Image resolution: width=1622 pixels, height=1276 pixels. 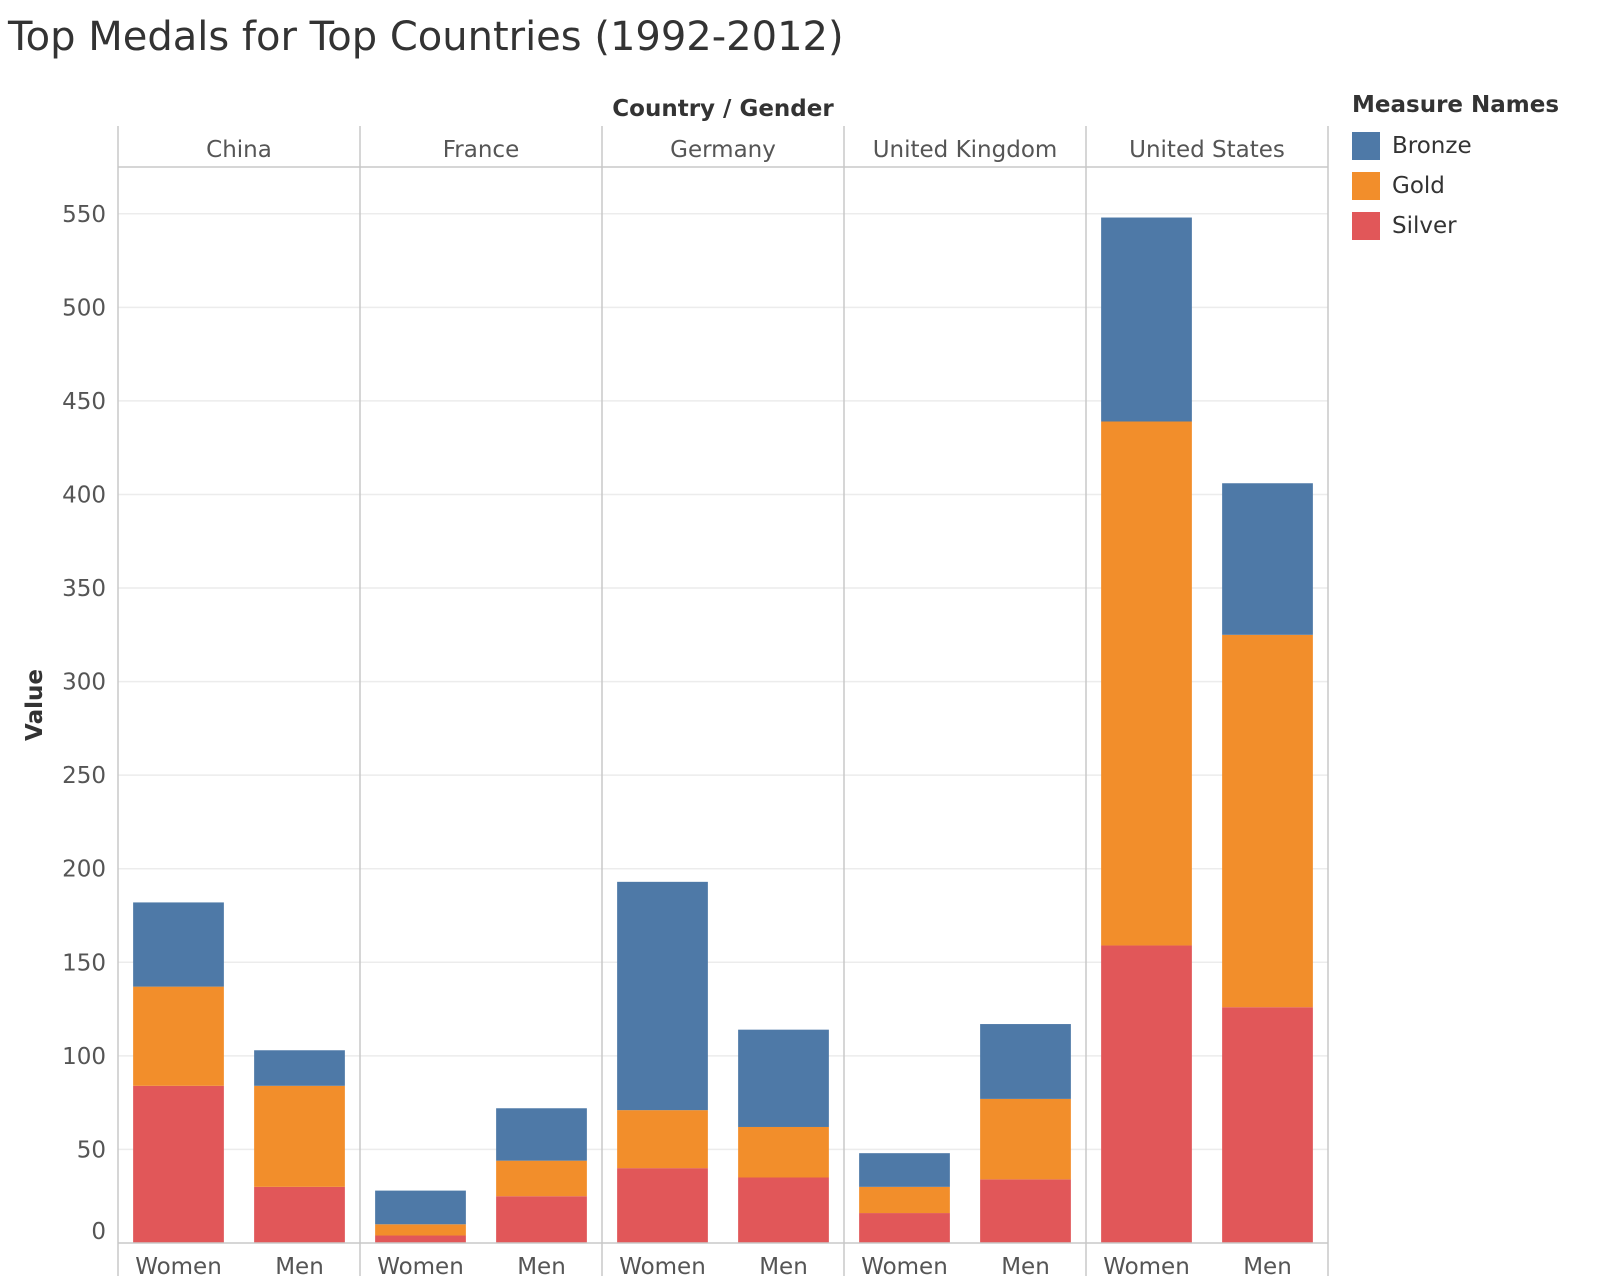 What do you see at coordinates (1366, 226) in the screenshot?
I see `legend-swatch-silver` at bounding box center [1366, 226].